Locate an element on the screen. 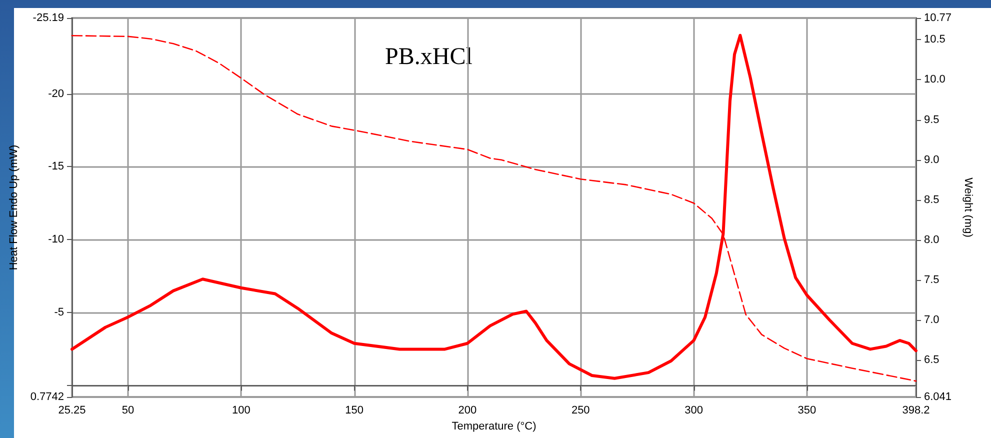 This screenshot has height=438, width=991. x-tick-label: 100 is located at coordinates (241, 410).